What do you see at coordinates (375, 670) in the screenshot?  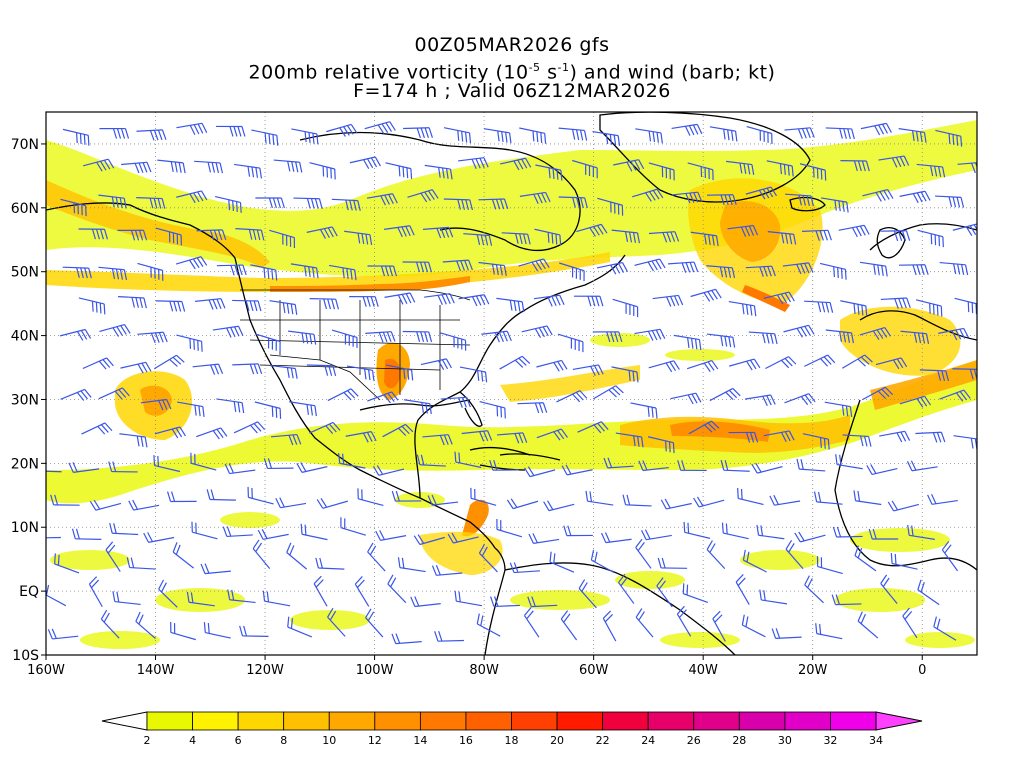 I see `lon-label: 100W` at bounding box center [375, 670].